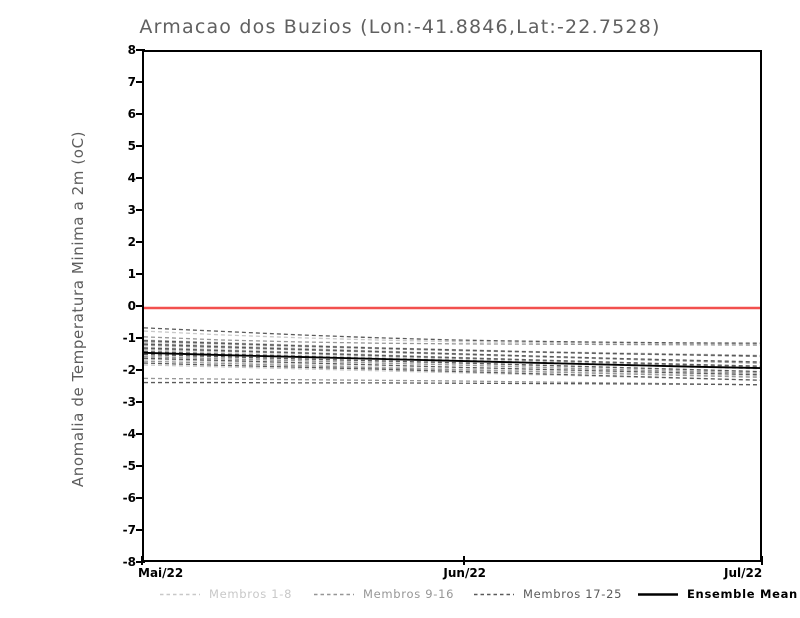 The image size is (800, 618). What do you see at coordinates (131, 242) in the screenshot?
I see `y-tick-label: 2` at bounding box center [131, 242].